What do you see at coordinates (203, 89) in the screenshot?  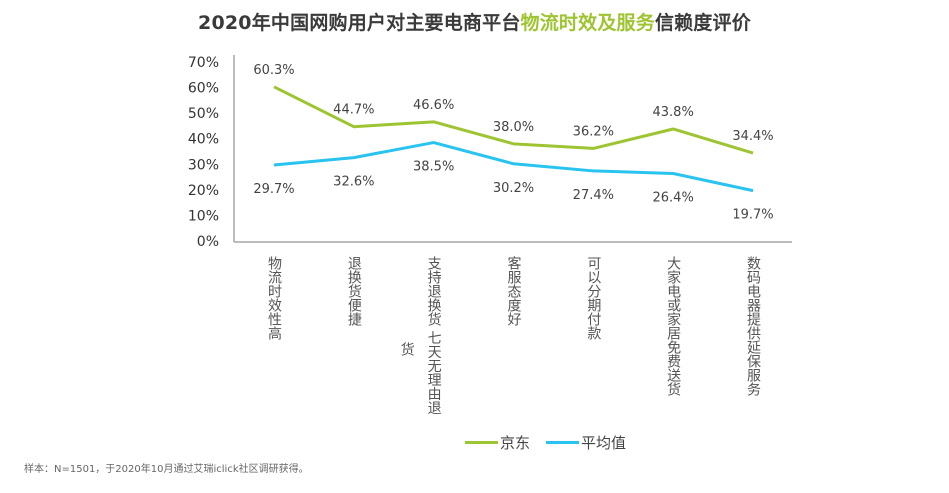 I see `y-tick-label: 60%` at bounding box center [203, 89].